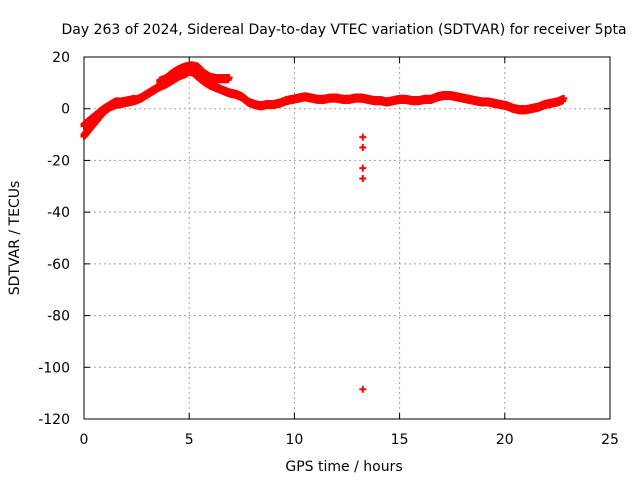 Image resolution: width=640 pixels, height=480 pixels. What do you see at coordinates (294, 440) in the screenshot?
I see `x-tick-label: 10` at bounding box center [294, 440].